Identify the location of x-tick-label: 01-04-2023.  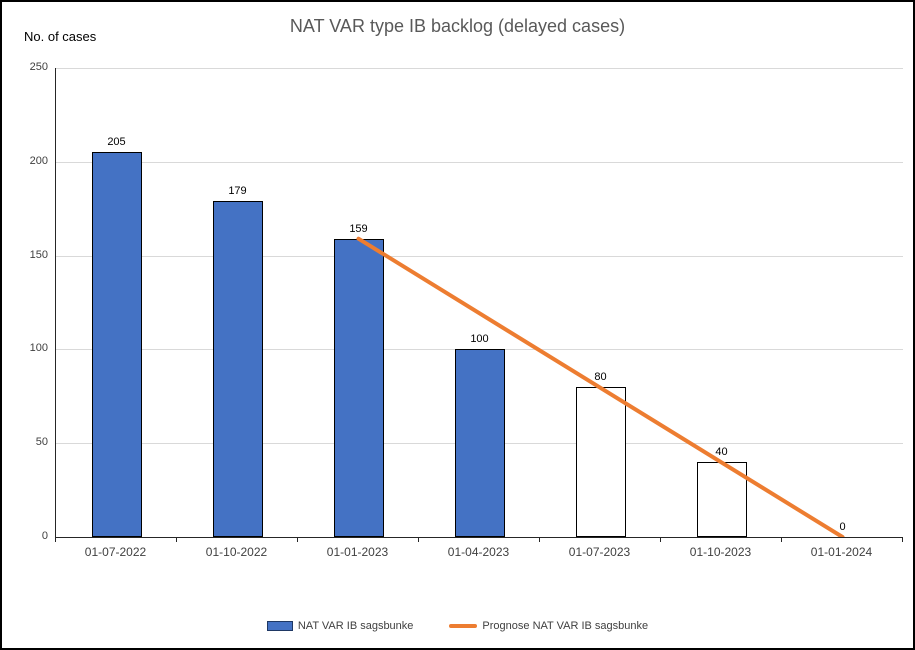
(478, 552).